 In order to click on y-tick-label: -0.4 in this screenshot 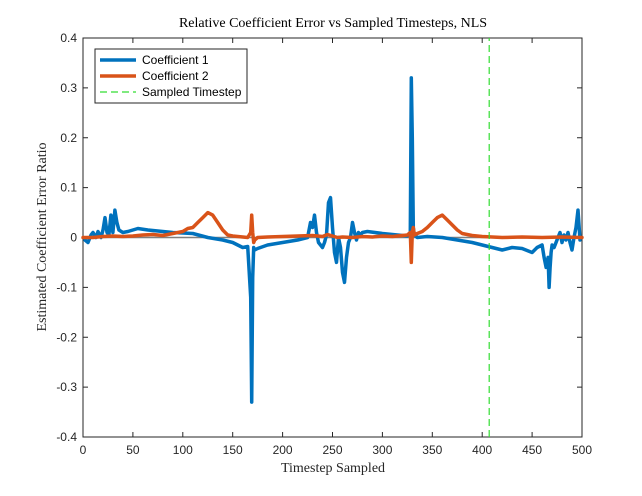, I will do `click(66, 437)`.